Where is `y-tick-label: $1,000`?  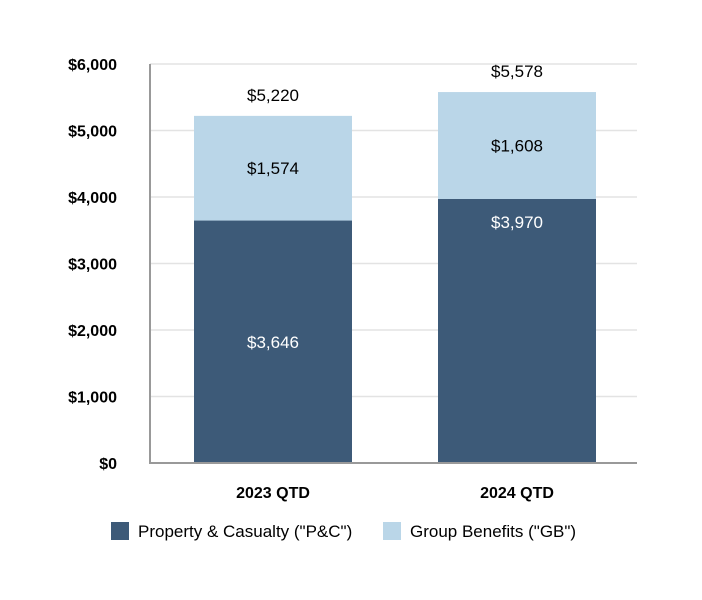 y-tick-label: $1,000 is located at coordinates (92, 398).